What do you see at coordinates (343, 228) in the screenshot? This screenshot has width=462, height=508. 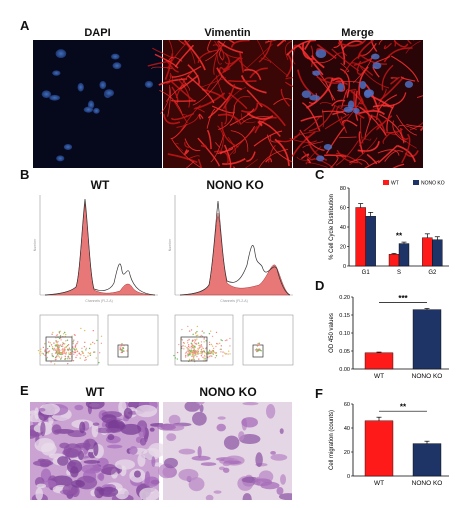 I see `chart-c-ytick-label: 40` at bounding box center [343, 228].